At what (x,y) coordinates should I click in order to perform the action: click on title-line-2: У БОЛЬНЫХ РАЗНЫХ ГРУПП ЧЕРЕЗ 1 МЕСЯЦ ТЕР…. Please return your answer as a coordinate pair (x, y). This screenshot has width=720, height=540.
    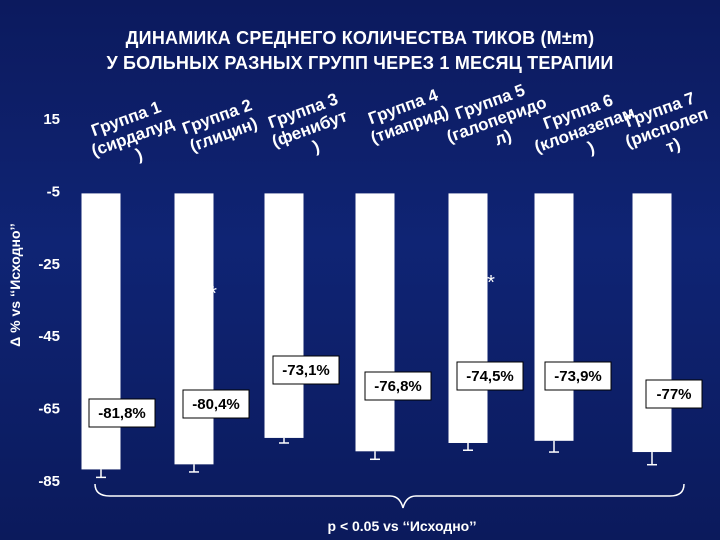
    Looking at the image, I should click on (360, 63).